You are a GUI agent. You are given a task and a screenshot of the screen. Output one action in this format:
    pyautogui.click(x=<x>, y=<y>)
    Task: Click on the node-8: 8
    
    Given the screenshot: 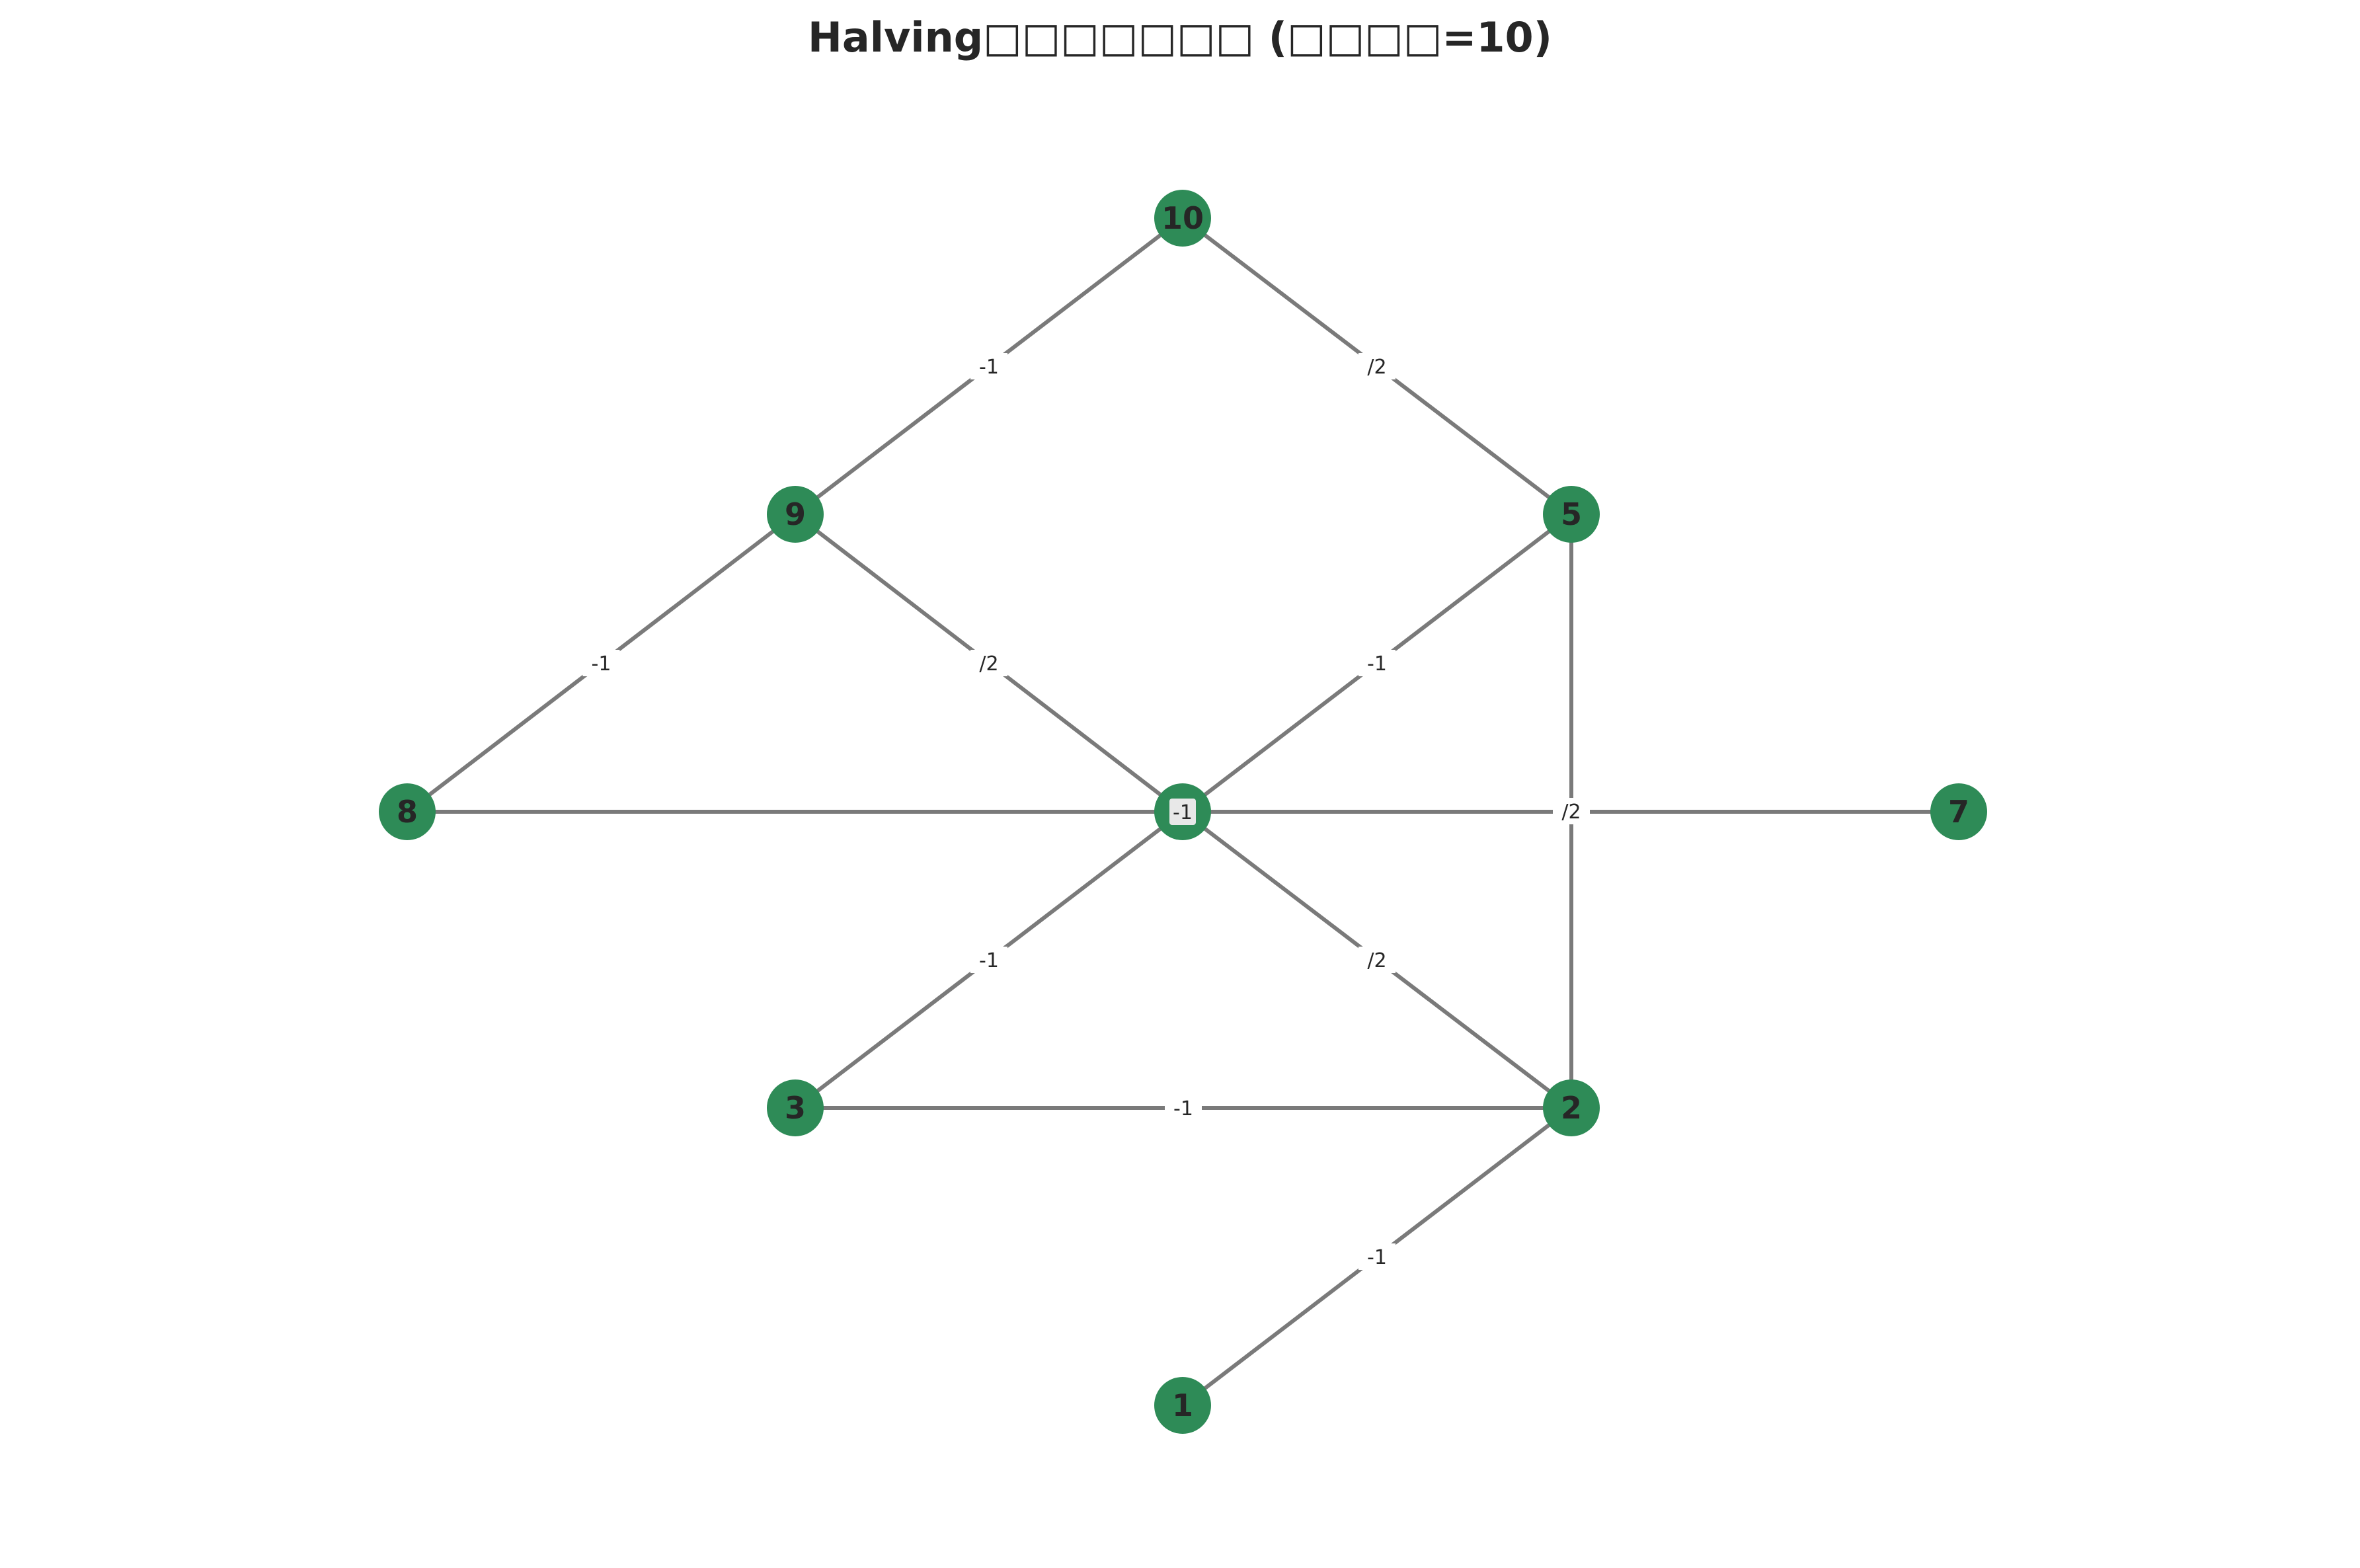 What is the action you would take?
    pyautogui.click(x=407, y=811)
    